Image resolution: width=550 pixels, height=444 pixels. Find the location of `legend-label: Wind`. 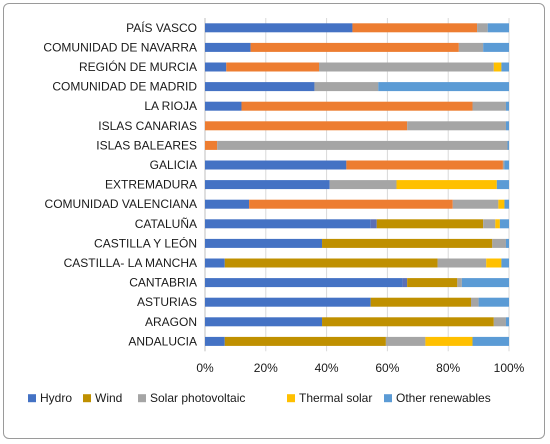

legend-label: Wind is located at coordinates (108, 398).